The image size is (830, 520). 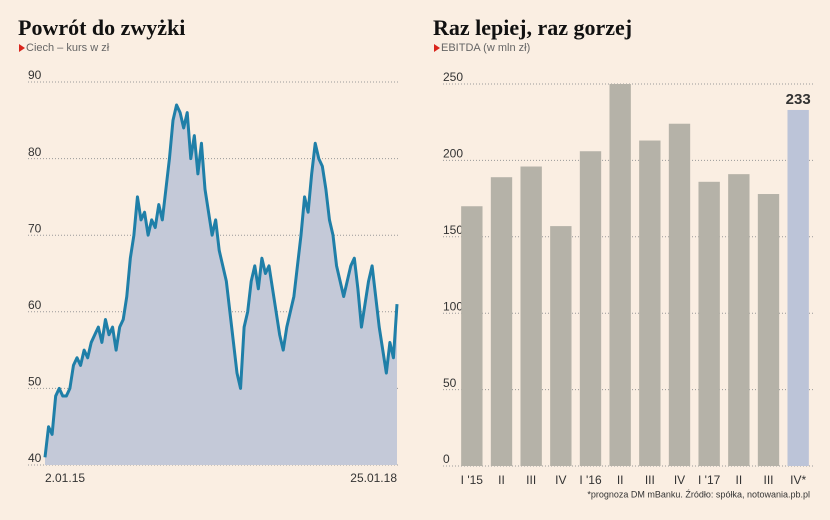 I want to click on x-tick-label: IV*, so click(x=798, y=480).